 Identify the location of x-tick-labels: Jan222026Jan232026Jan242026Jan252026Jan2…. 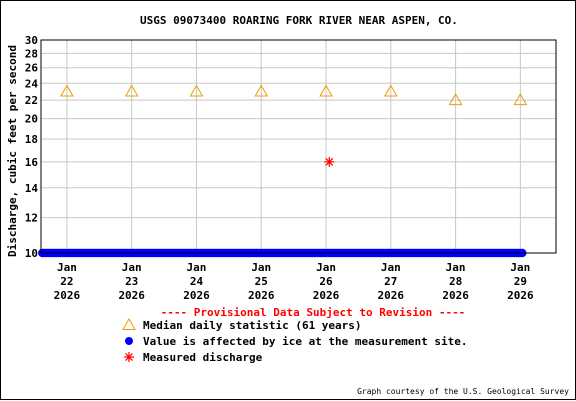
(294, 281).